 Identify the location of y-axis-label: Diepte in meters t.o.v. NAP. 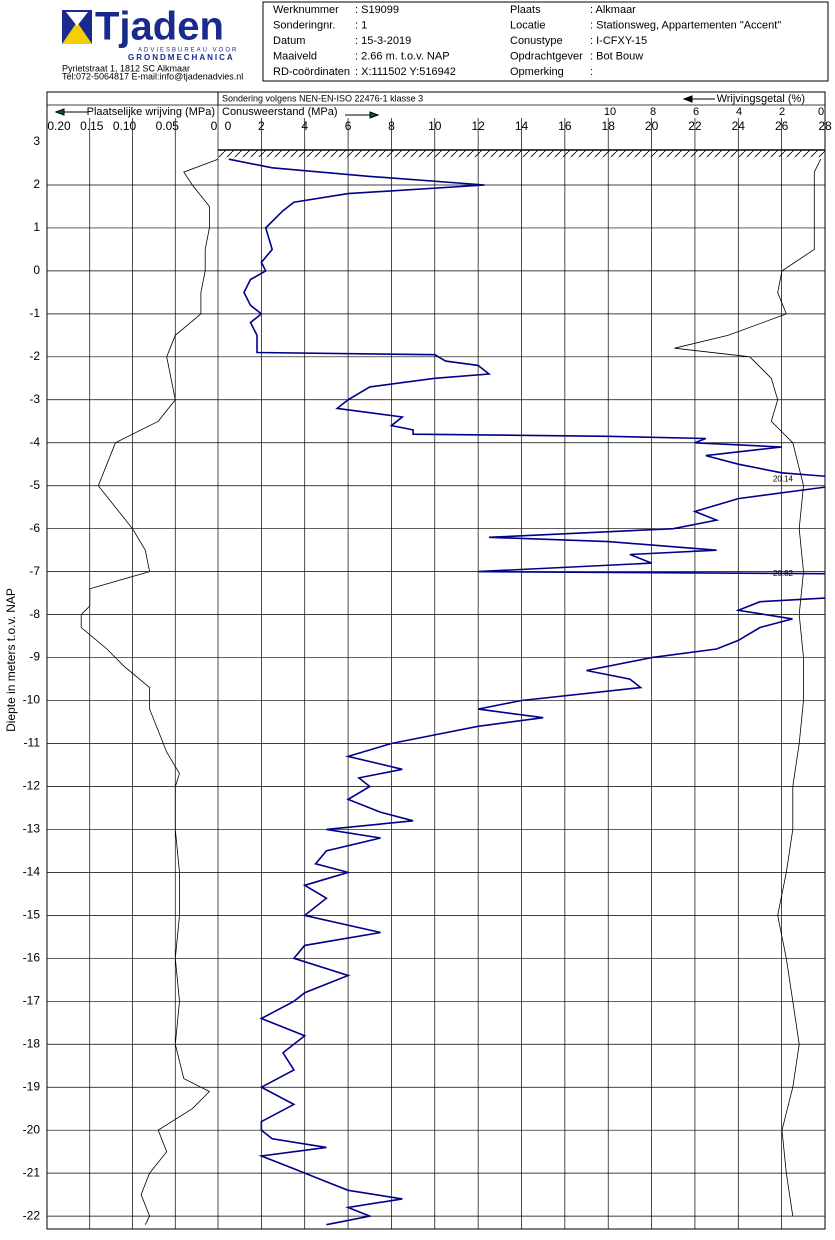
(11, 660).